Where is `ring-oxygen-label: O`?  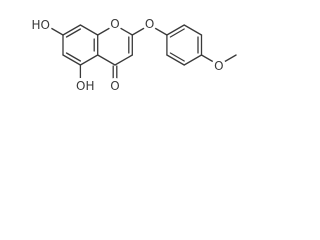 ring-oxygen-label: O is located at coordinates (114, 24).